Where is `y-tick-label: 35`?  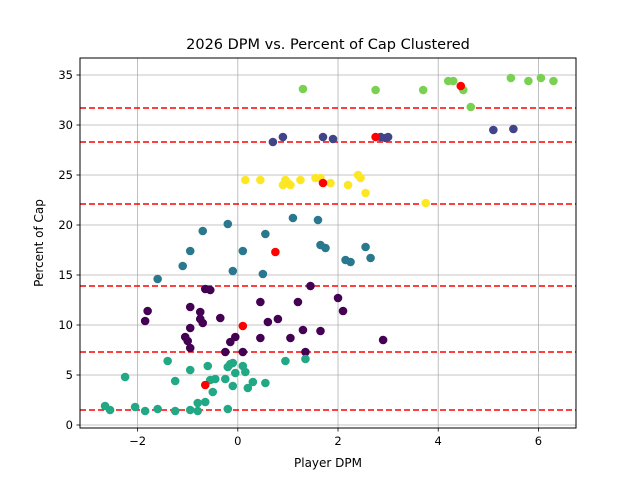
y-tick-label: 35 is located at coordinates (65, 75).